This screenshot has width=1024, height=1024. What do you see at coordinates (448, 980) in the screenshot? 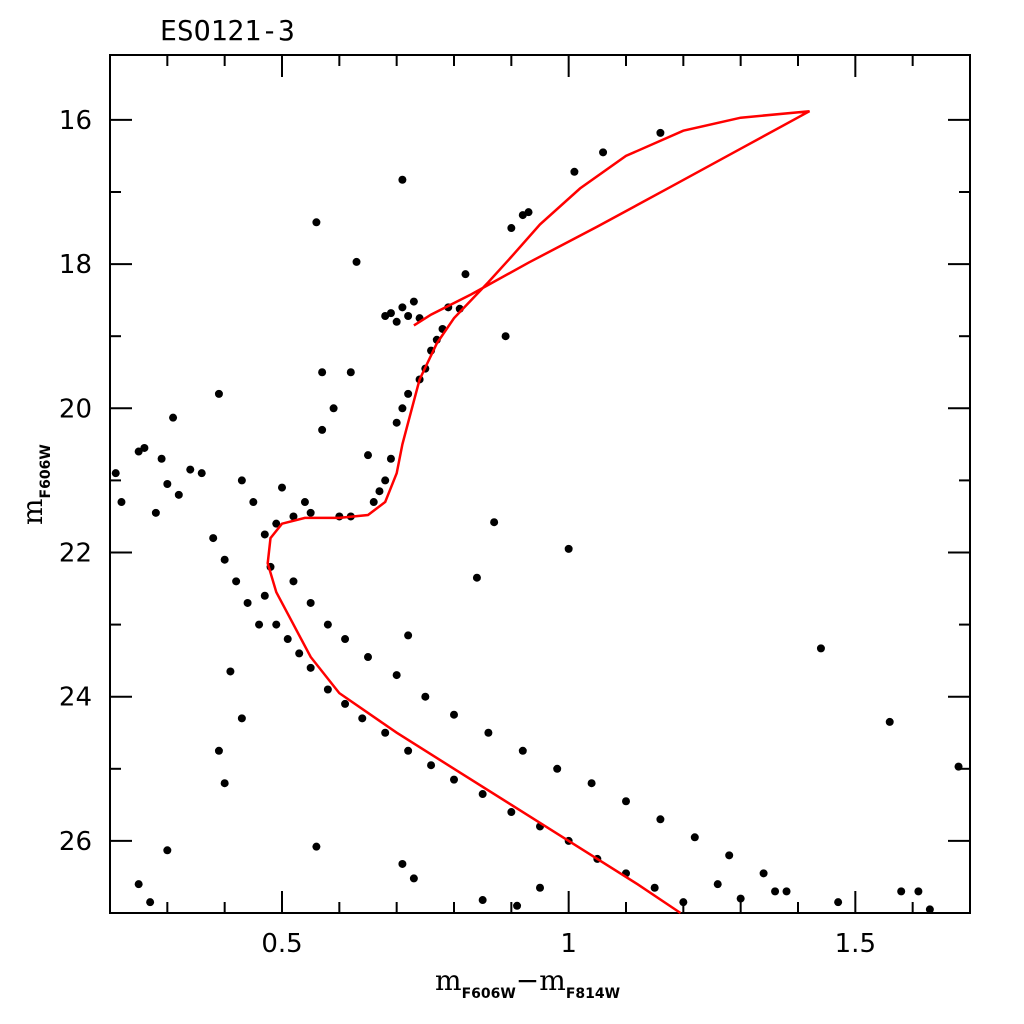
I see `x-label-main-1: m` at bounding box center [448, 980].